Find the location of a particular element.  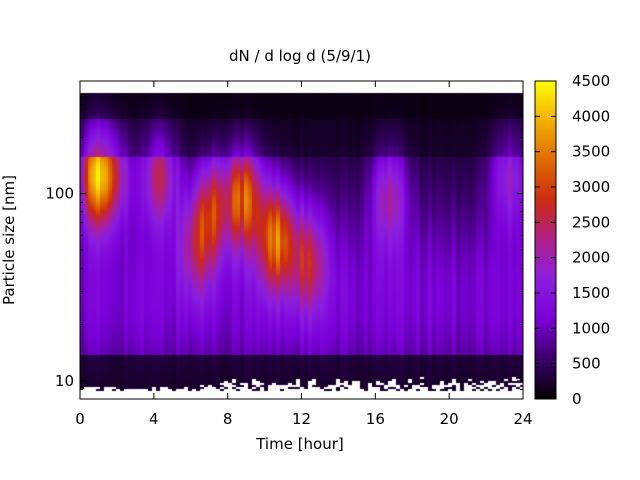

colorbar-tick-label: 3500 is located at coordinates (591, 152).